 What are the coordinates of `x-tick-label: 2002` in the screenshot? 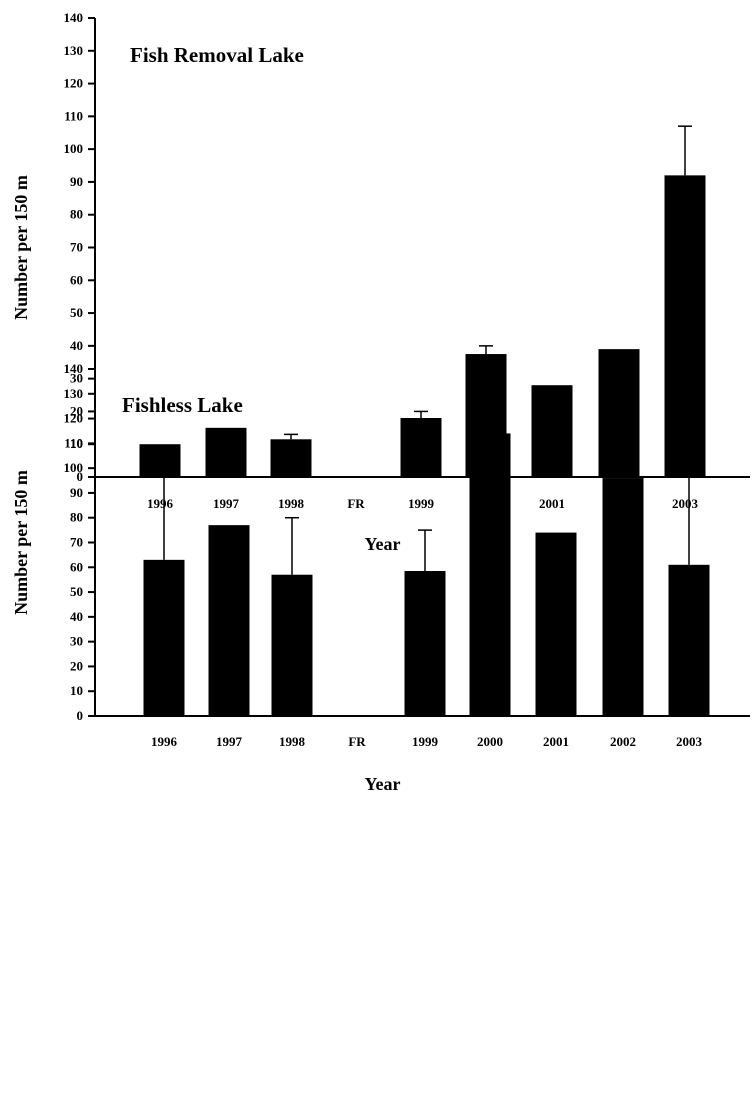 It's located at (623, 741).